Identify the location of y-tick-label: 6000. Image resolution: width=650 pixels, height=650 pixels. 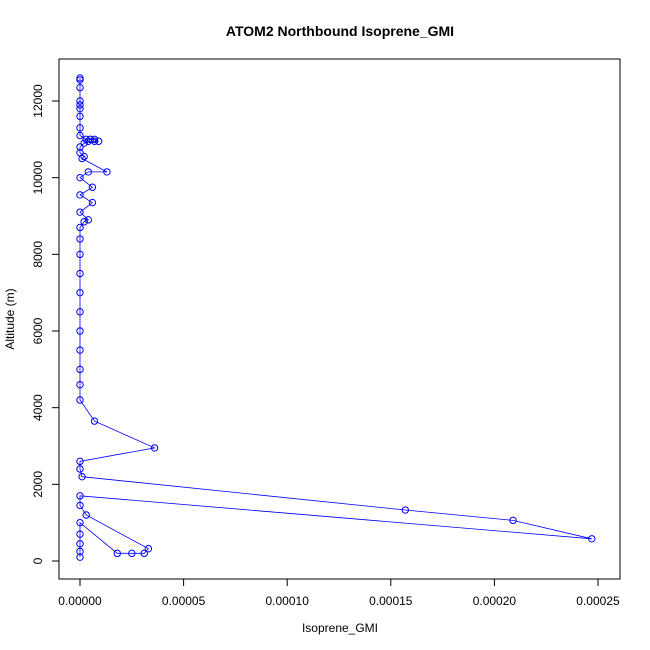
(38, 330).